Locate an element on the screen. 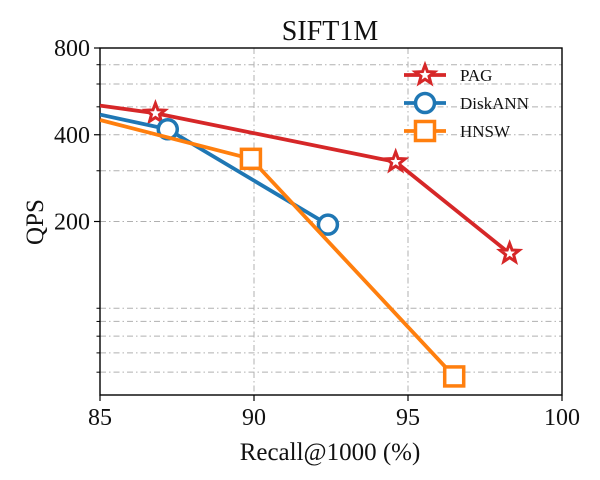 The height and width of the screenshot is (480, 600). legend-label-hnsw: HNSW is located at coordinates (485, 131).